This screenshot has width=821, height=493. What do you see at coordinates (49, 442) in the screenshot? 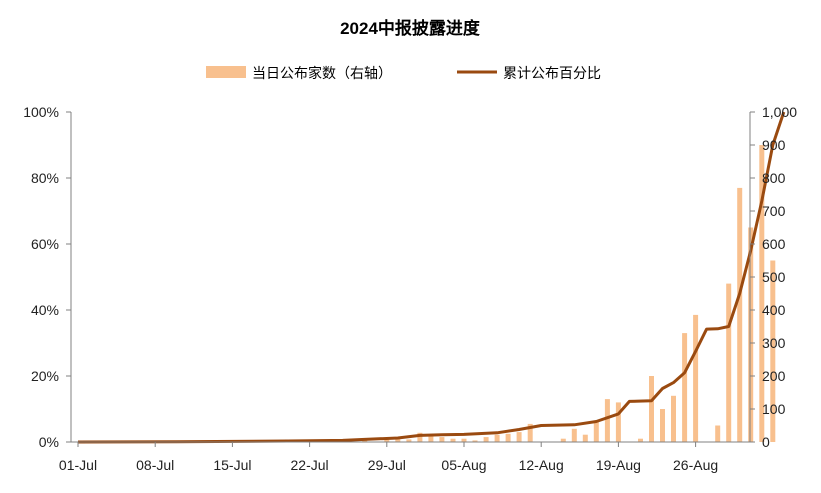
I see `y-left-tick-label: 0%` at bounding box center [49, 442].